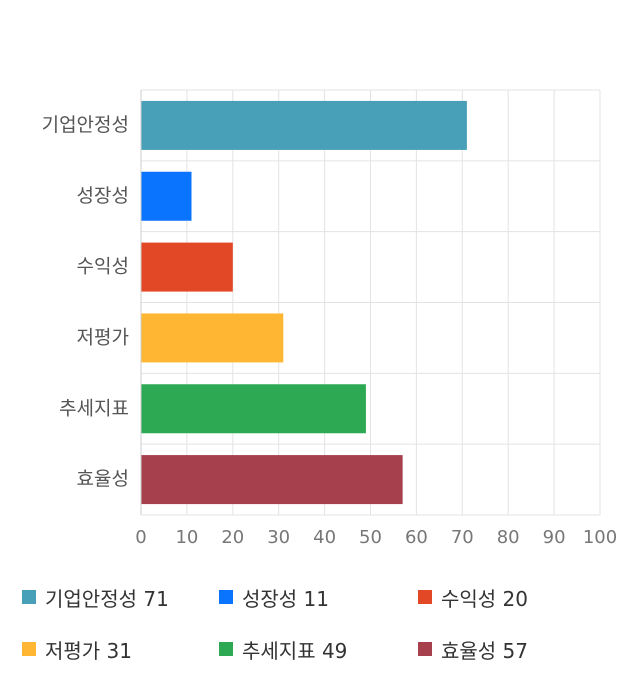  What do you see at coordinates (103, 196) in the screenshot?
I see `category-label: 성장성` at bounding box center [103, 196].